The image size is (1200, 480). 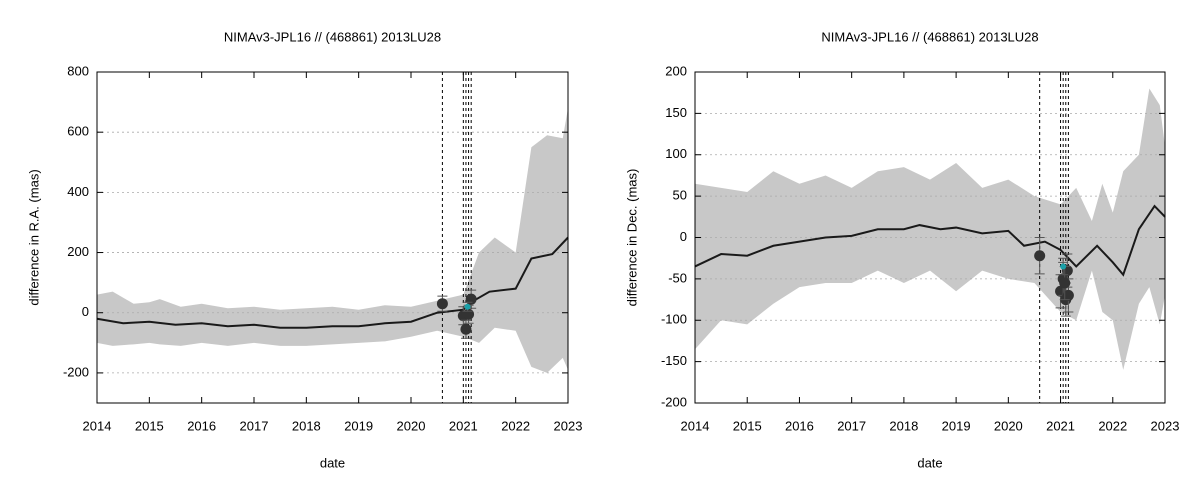 What do you see at coordinates (676, 112) in the screenshot?
I see `y-tick-label: 150` at bounding box center [676, 112].